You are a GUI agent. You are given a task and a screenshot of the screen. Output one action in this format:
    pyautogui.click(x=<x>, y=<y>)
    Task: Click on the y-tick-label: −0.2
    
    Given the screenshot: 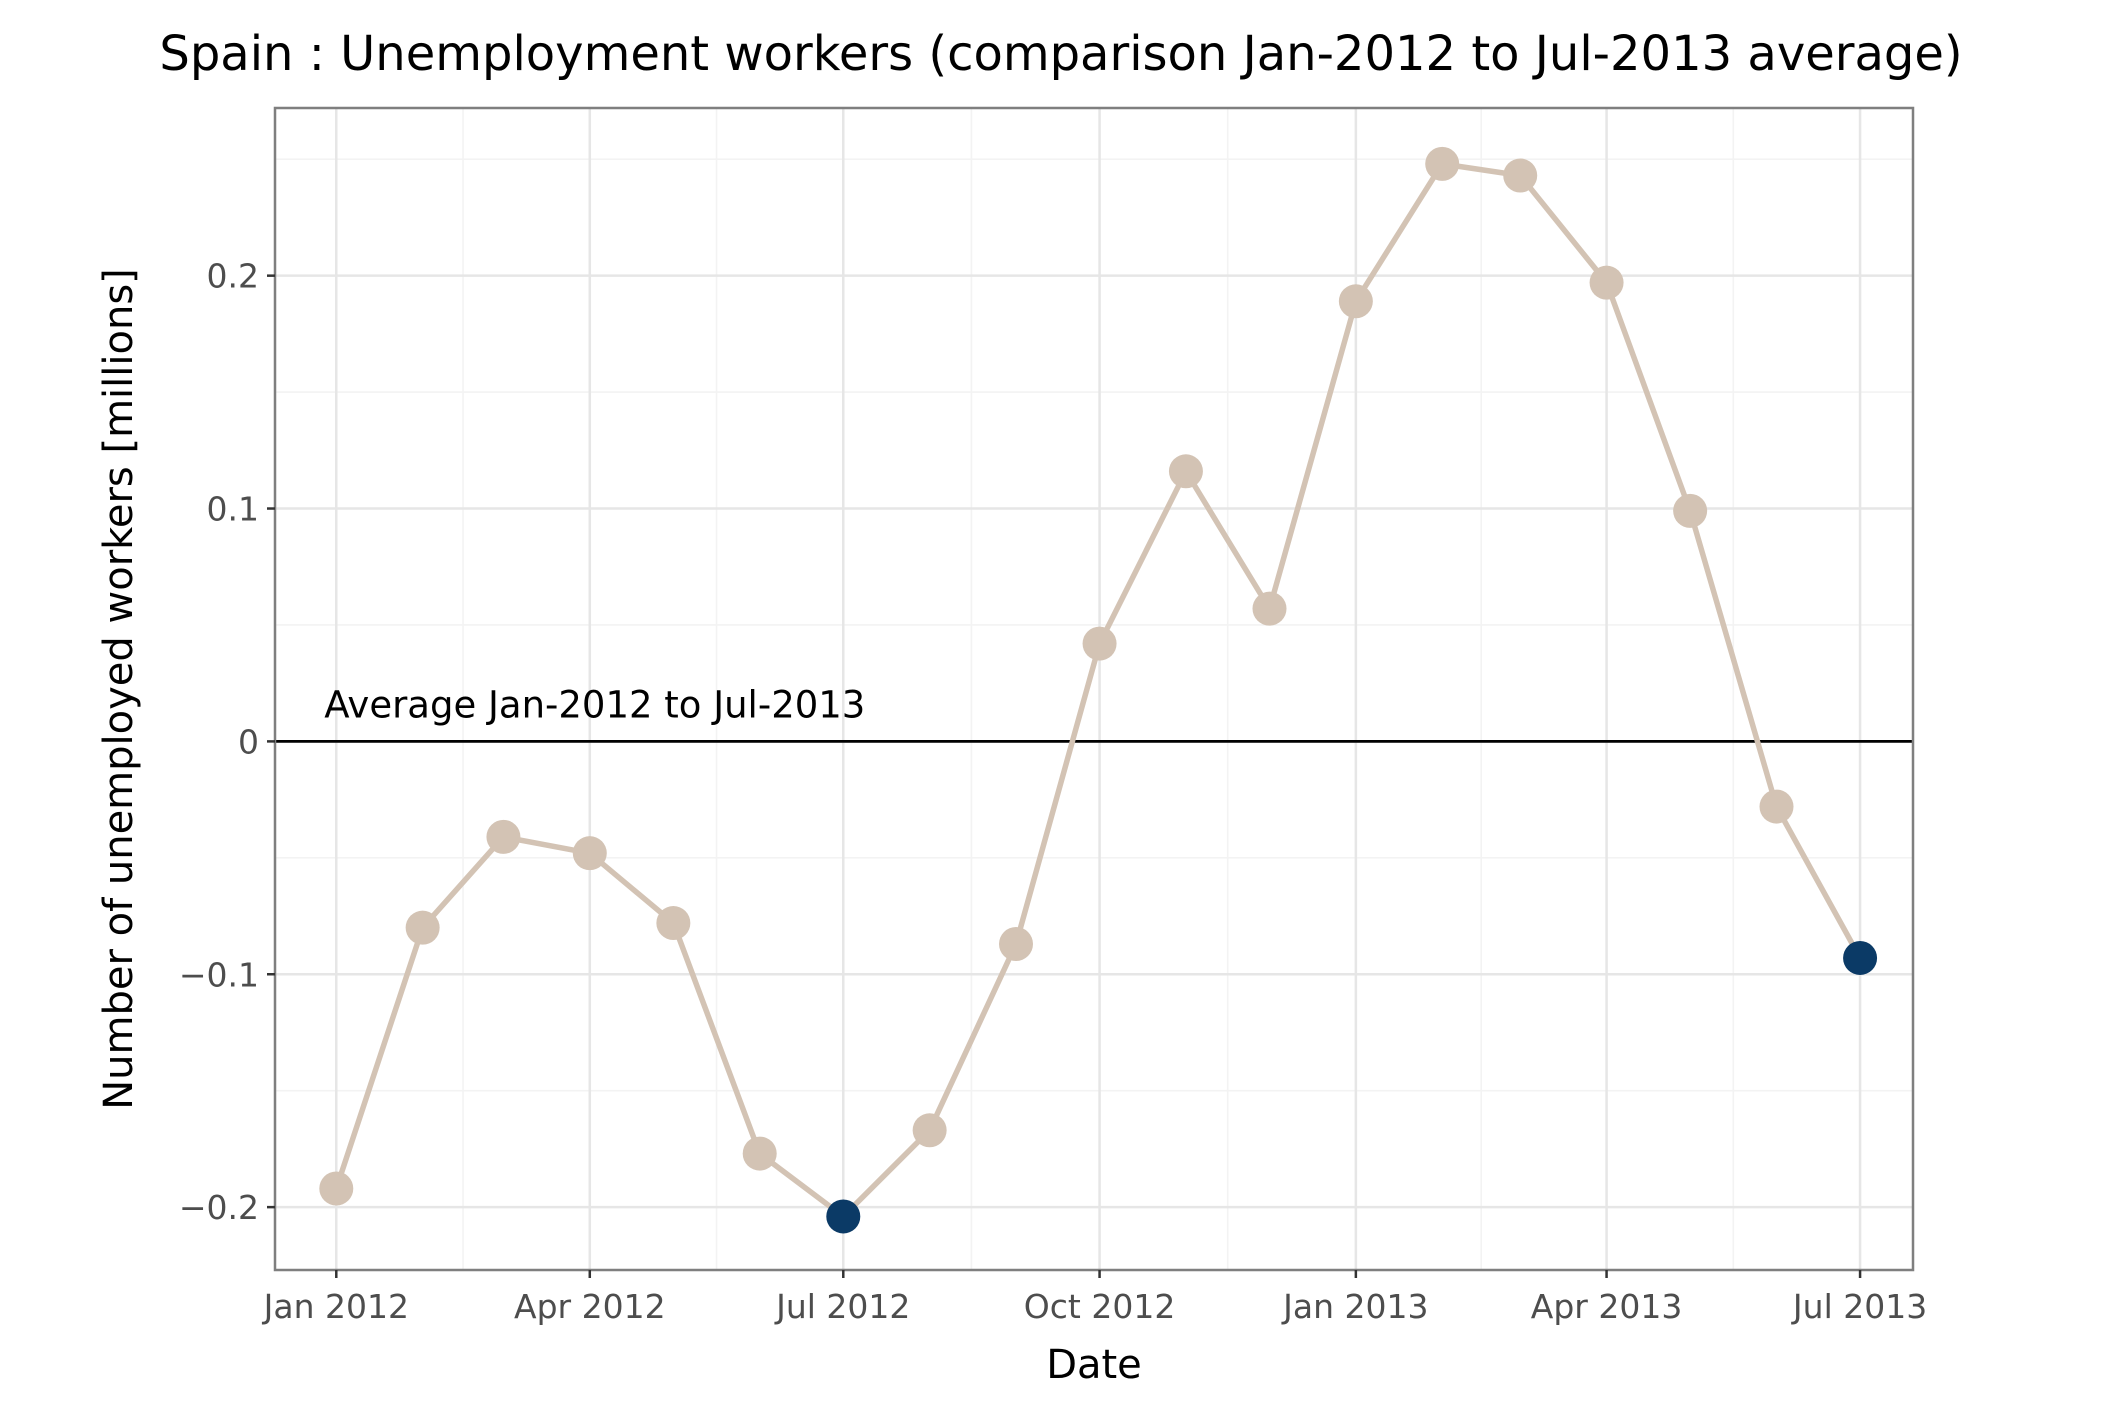 What is the action you would take?
    pyautogui.click(x=219, y=1207)
    